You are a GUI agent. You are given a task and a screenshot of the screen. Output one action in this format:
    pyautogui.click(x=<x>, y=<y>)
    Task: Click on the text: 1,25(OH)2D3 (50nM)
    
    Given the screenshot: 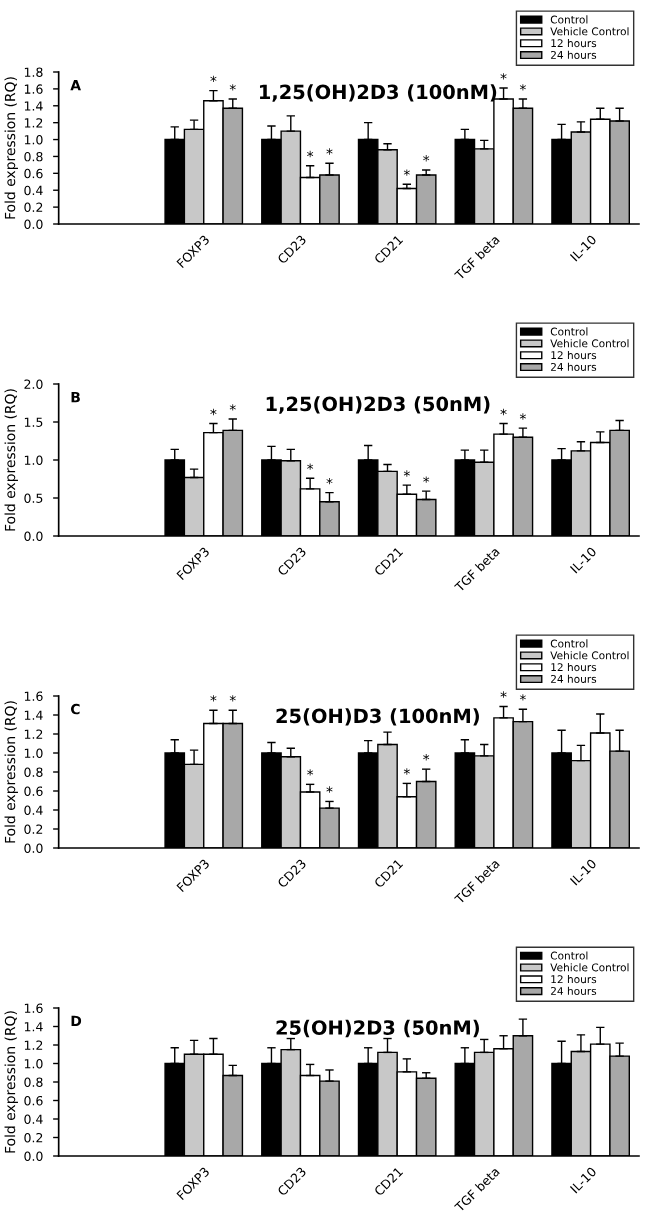 What is the action you would take?
    pyautogui.click(x=378, y=405)
    